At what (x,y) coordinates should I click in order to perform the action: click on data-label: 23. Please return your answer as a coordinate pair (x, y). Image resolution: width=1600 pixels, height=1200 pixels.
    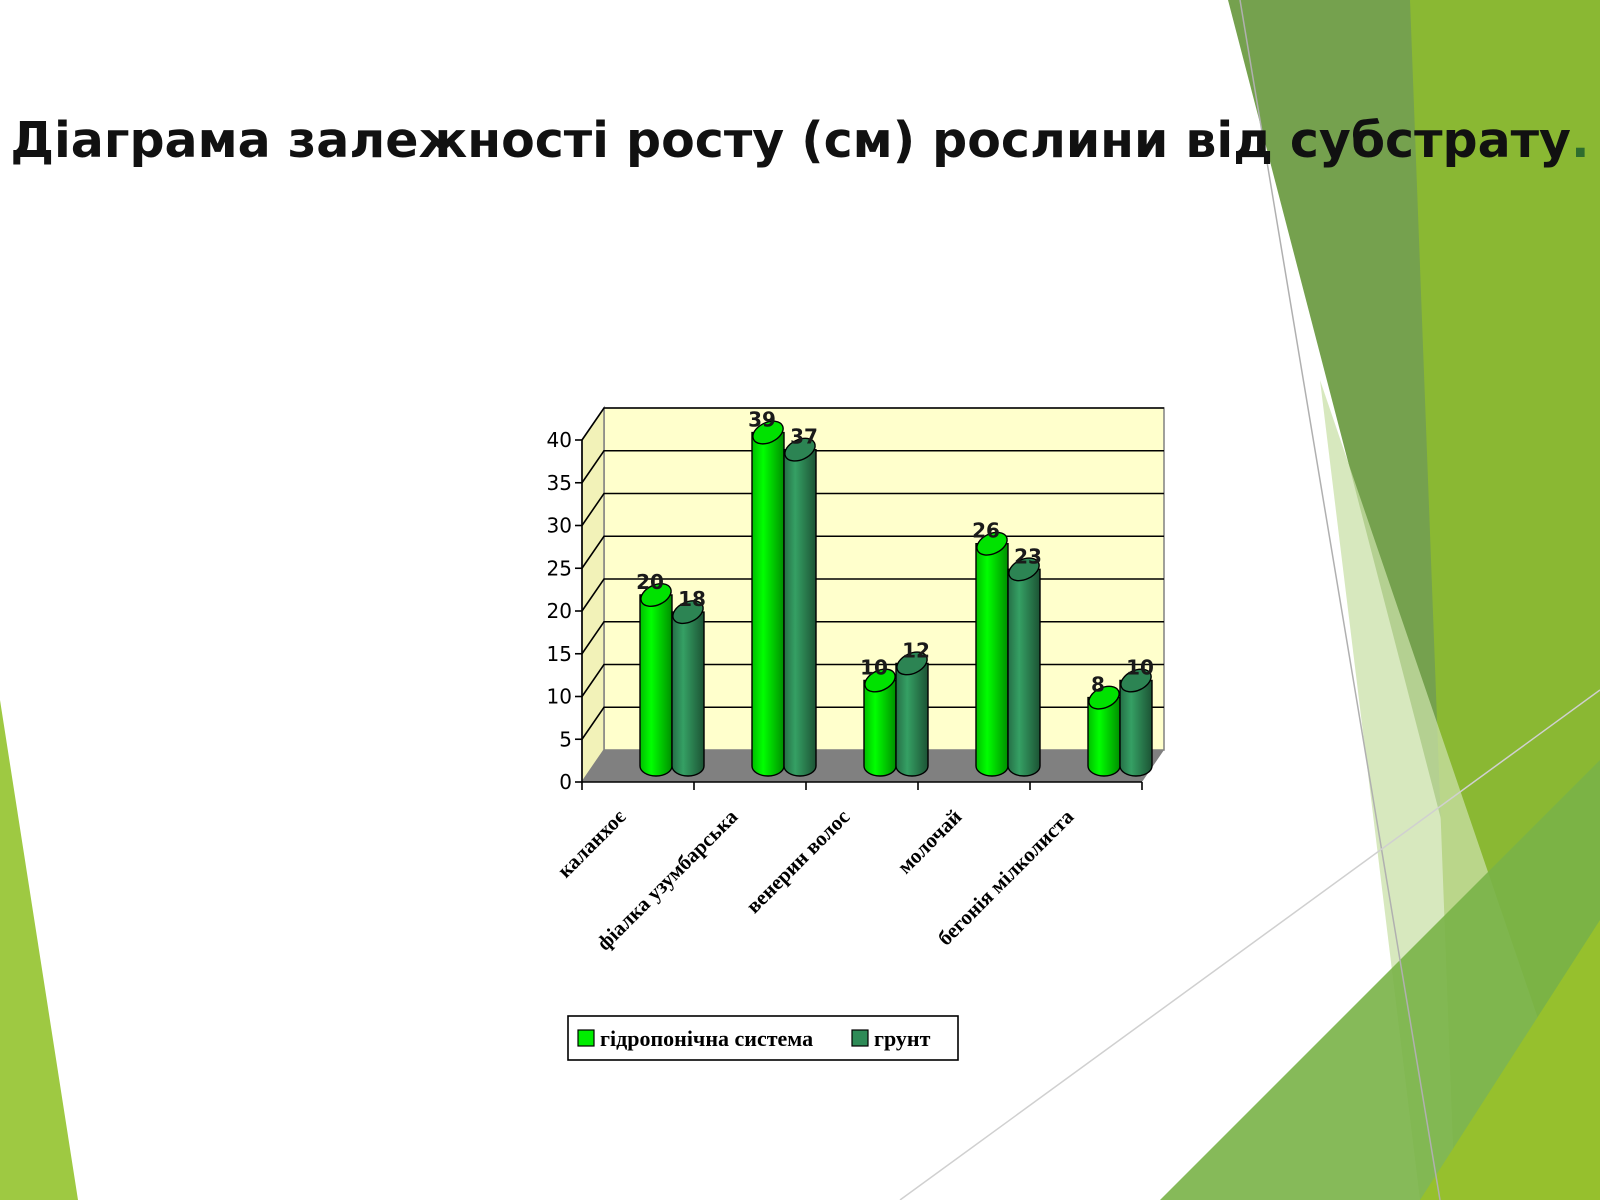
    Looking at the image, I should click on (1028, 556).